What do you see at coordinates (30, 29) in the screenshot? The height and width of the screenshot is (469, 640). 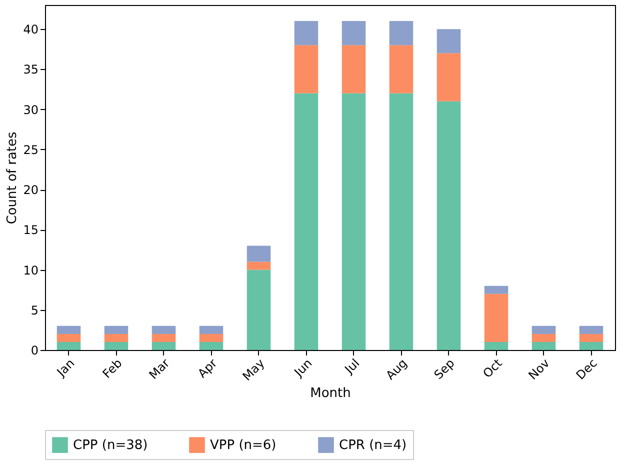 I see `y-tick-label: 40` at bounding box center [30, 29].